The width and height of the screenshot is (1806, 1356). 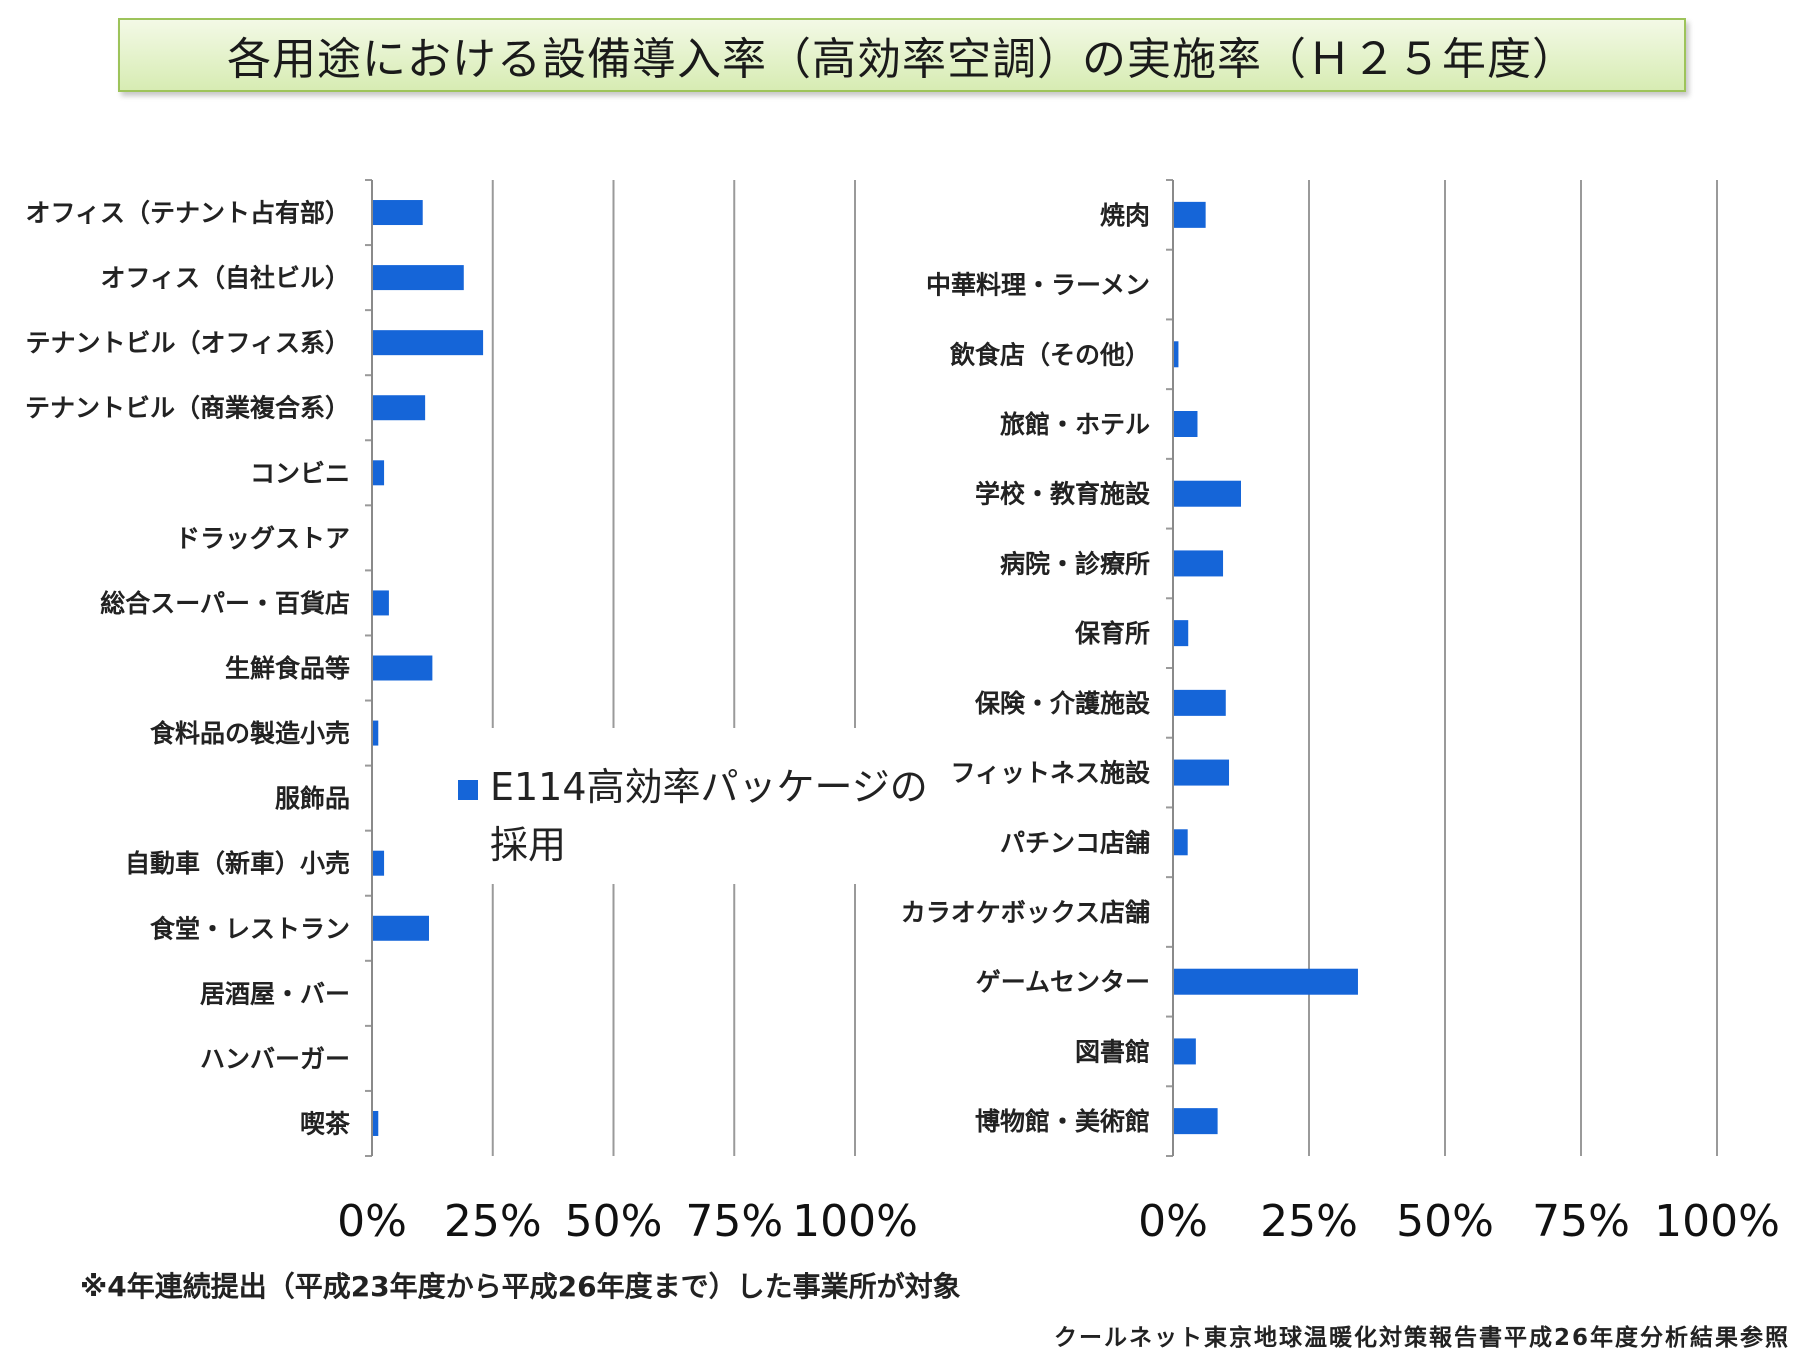 What do you see at coordinates (312, 798) in the screenshot?
I see `left-category-label: 服飾品` at bounding box center [312, 798].